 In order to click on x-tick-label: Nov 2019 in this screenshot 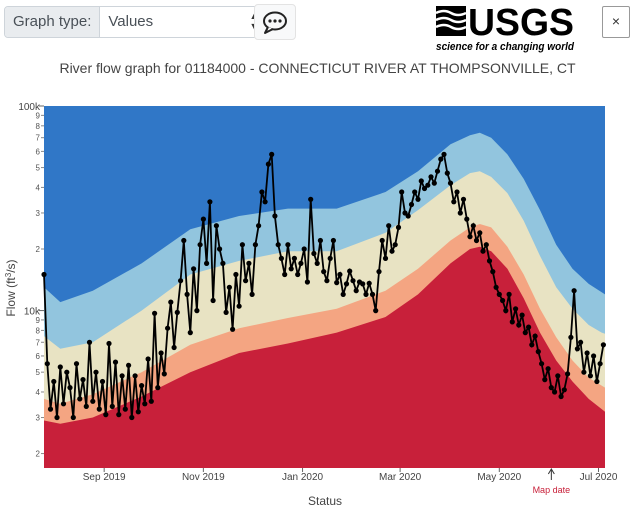, I will do `click(203, 477)`.